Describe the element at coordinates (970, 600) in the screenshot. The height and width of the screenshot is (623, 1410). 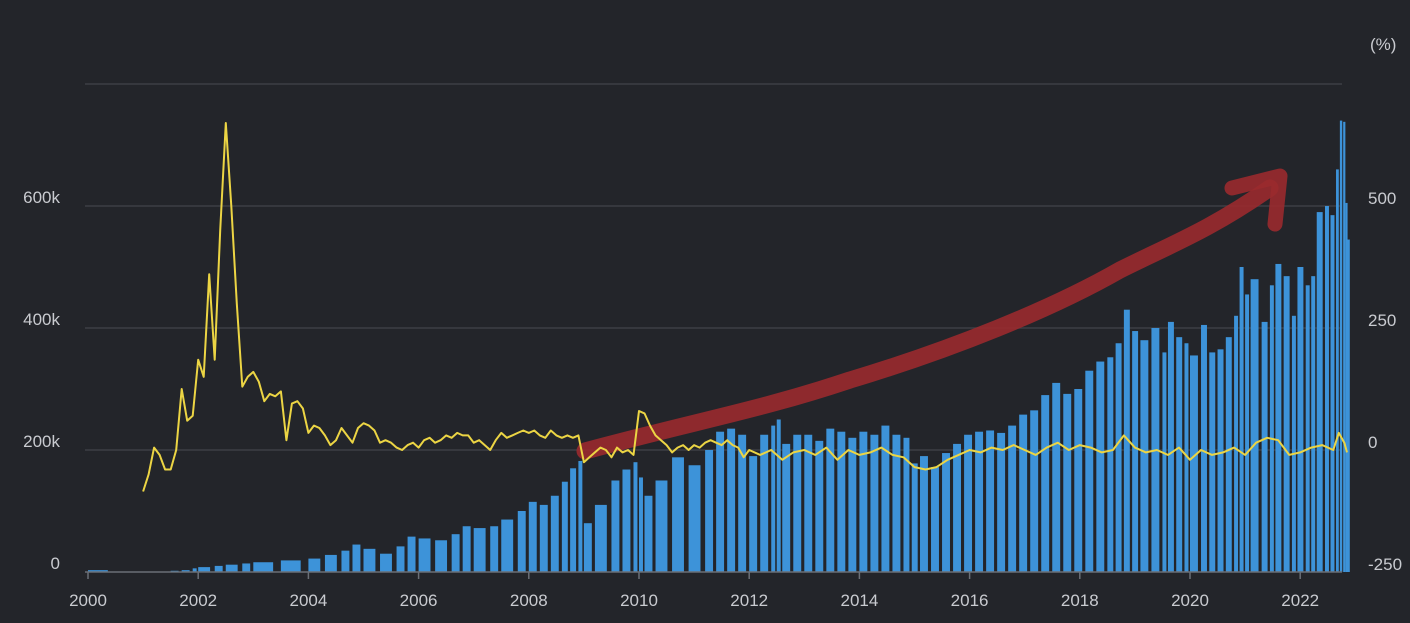
I see `x-tick-label: 2016` at that location.